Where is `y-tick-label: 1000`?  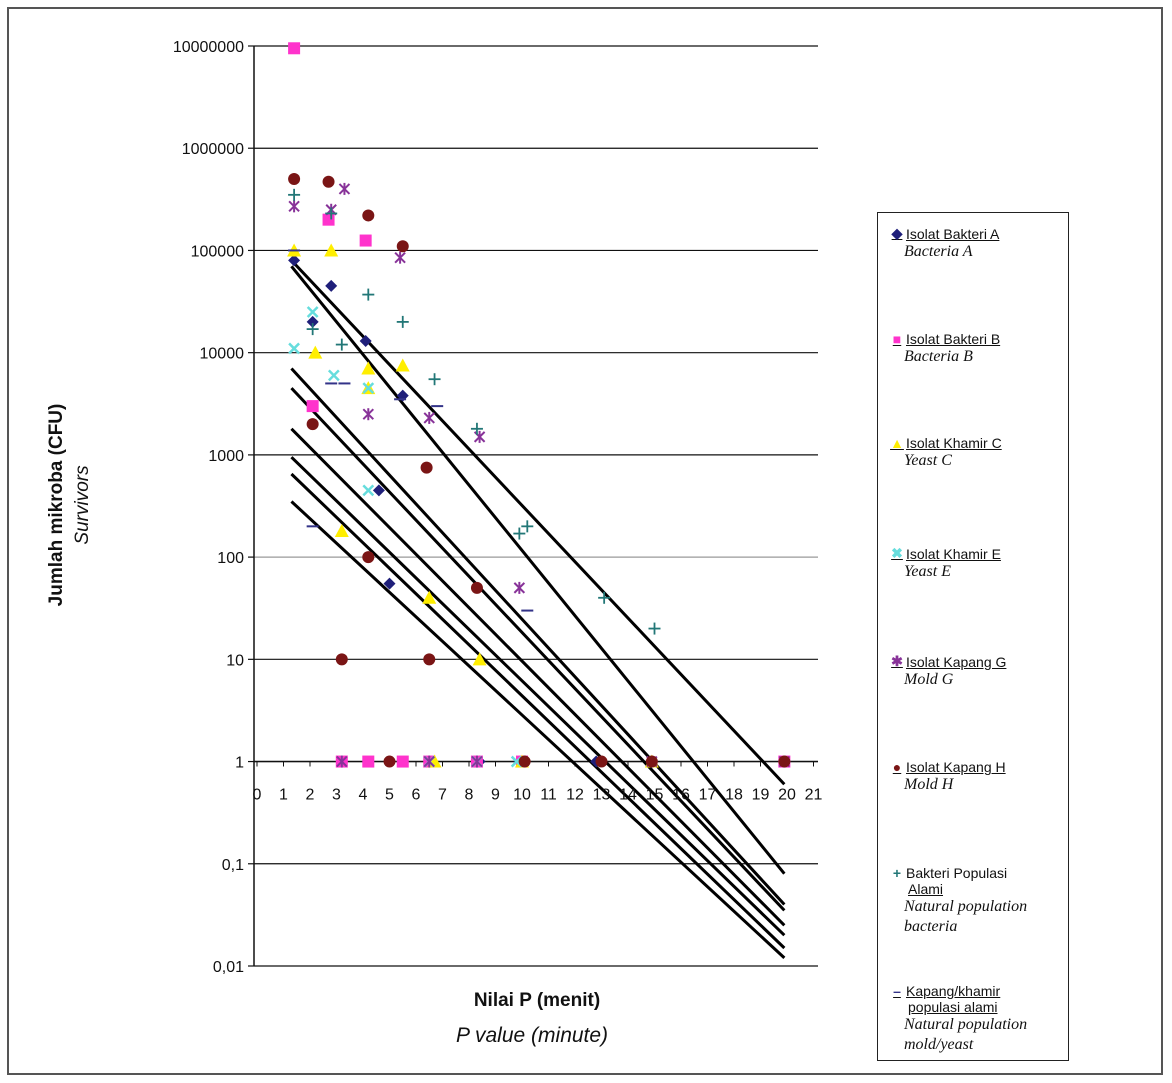 y-tick-label: 1000 is located at coordinates (226, 456).